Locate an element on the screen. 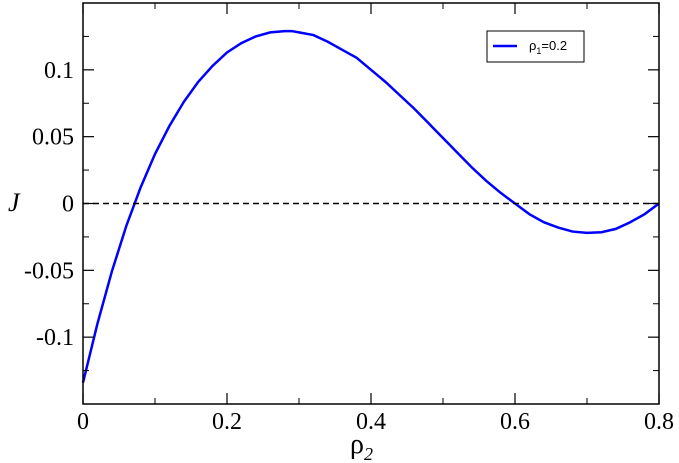 The width and height of the screenshot is (679, 463). legend-label: ρ1=0.2 is located at coordinates (548, 47).